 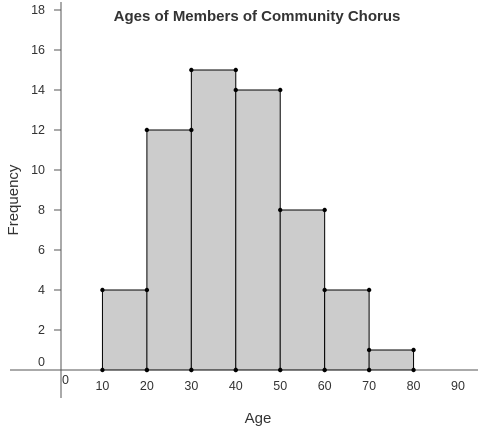 What do you see at coordinates (38, 50) in the screenshot?
I see `y-tick-label: 16` at bounding box center [38, 50].